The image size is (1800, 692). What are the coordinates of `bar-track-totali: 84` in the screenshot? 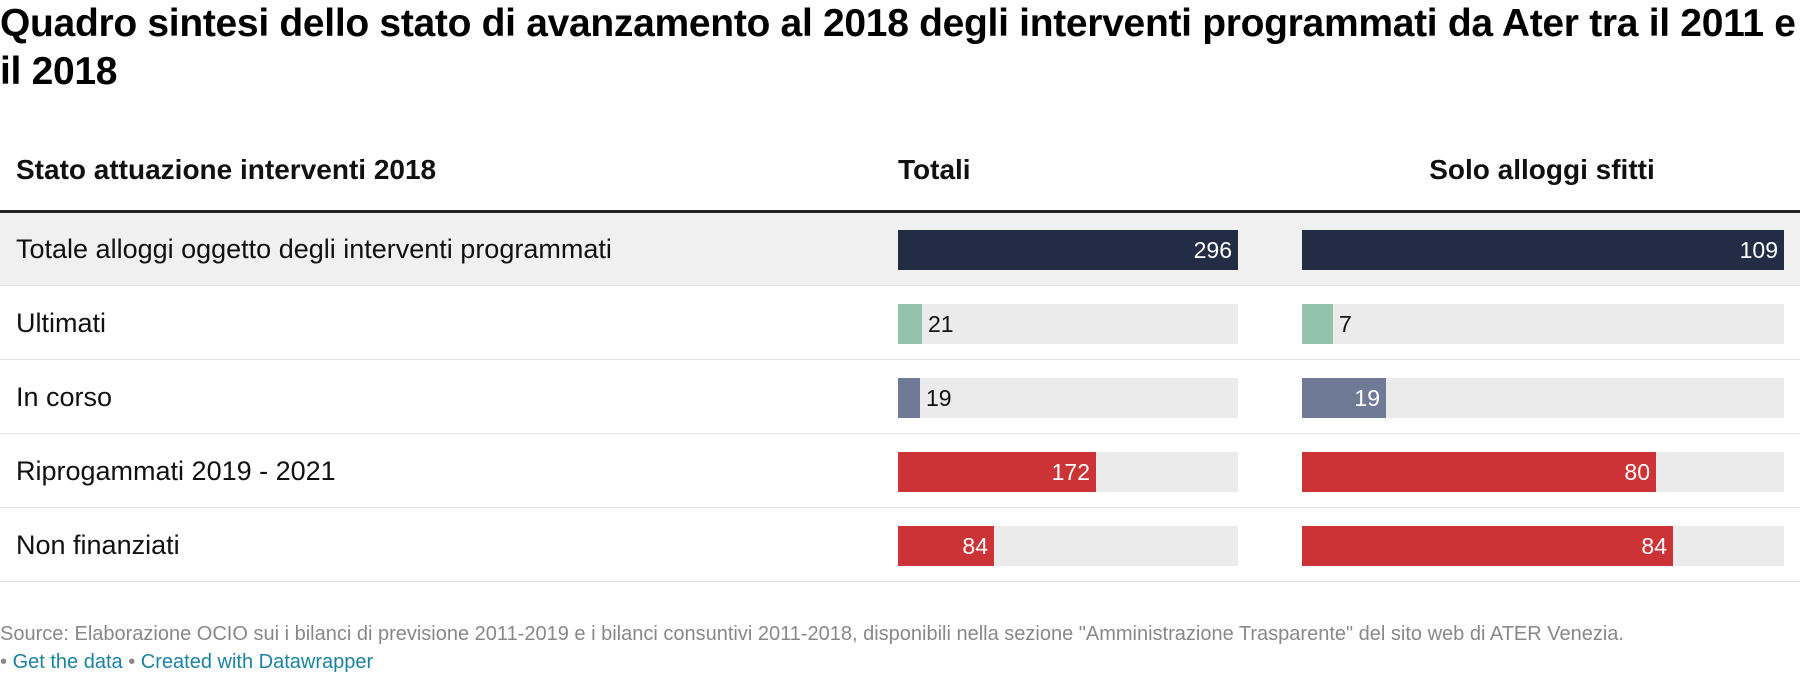 It's located at (1068, 546).